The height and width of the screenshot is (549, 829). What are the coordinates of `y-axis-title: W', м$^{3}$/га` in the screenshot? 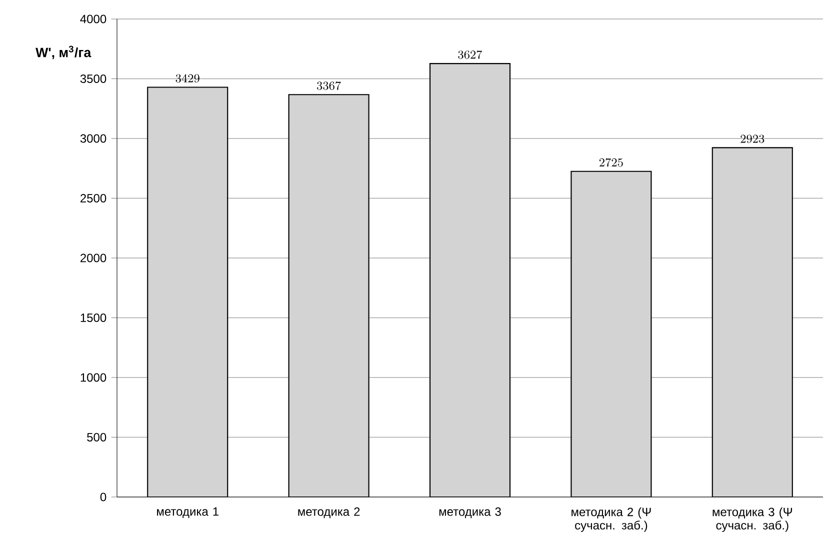 It's located at (64, 53).